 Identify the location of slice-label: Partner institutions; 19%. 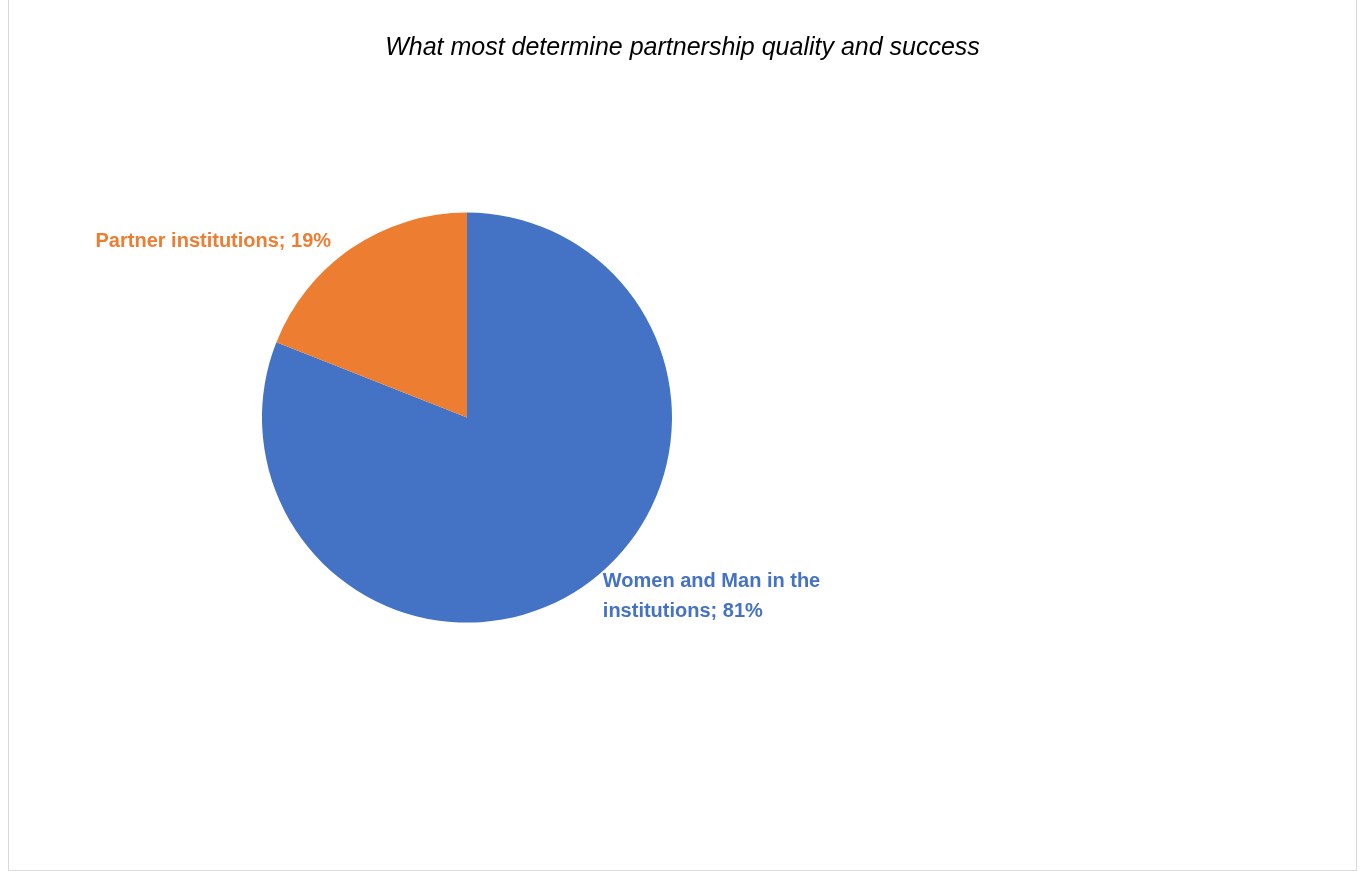
(213, 239).